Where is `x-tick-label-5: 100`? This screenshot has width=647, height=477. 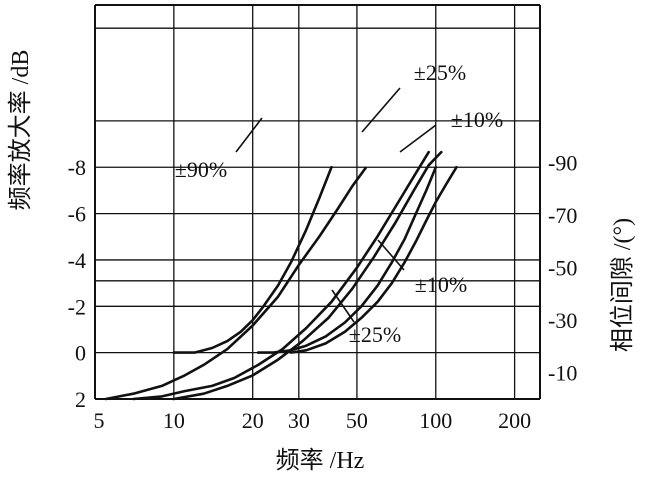 x-tick-label-5: 100 is located at coordinates (435, 420).